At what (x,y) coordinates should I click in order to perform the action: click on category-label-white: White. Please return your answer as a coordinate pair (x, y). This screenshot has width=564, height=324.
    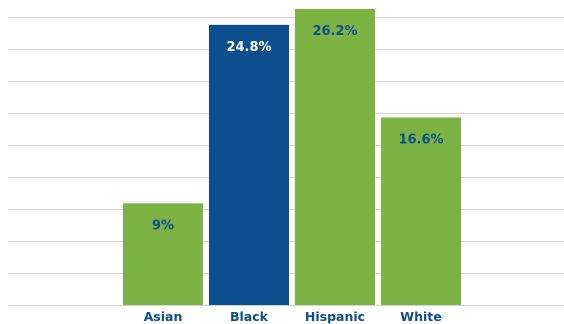
    Looking at the image, I should click on (420, 316).